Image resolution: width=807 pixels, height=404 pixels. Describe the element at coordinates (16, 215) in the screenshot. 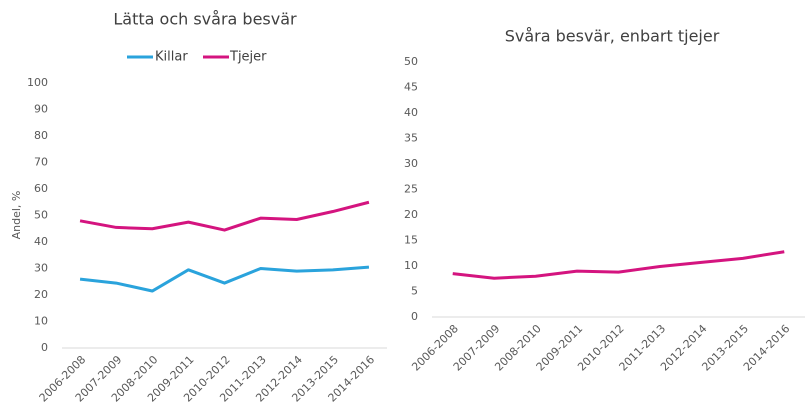

I see `y-axis-label: Andel, %` at that location.